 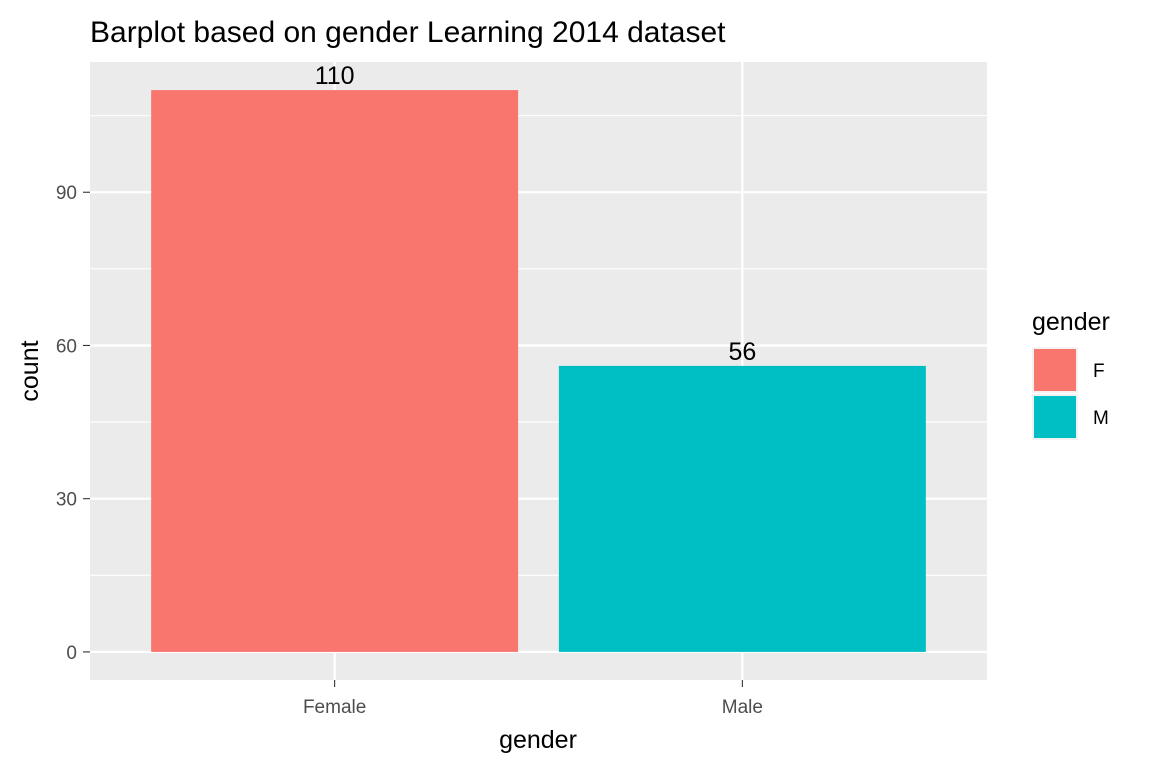 What do you see at coordinates (66, 346) in the screenshot?
I see `y-tick-label: 60` at bounding box center [66, 346].